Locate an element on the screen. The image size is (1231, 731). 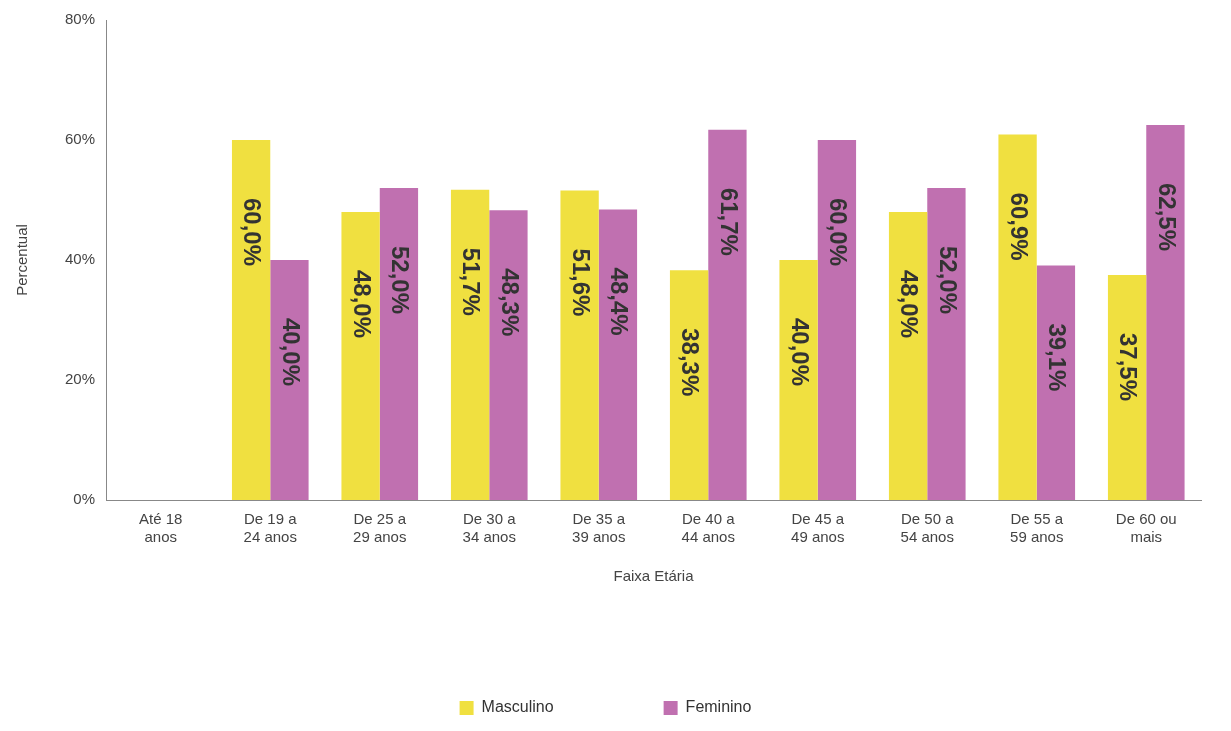
data-label: 48,4% is located at coordinates (620, 301).